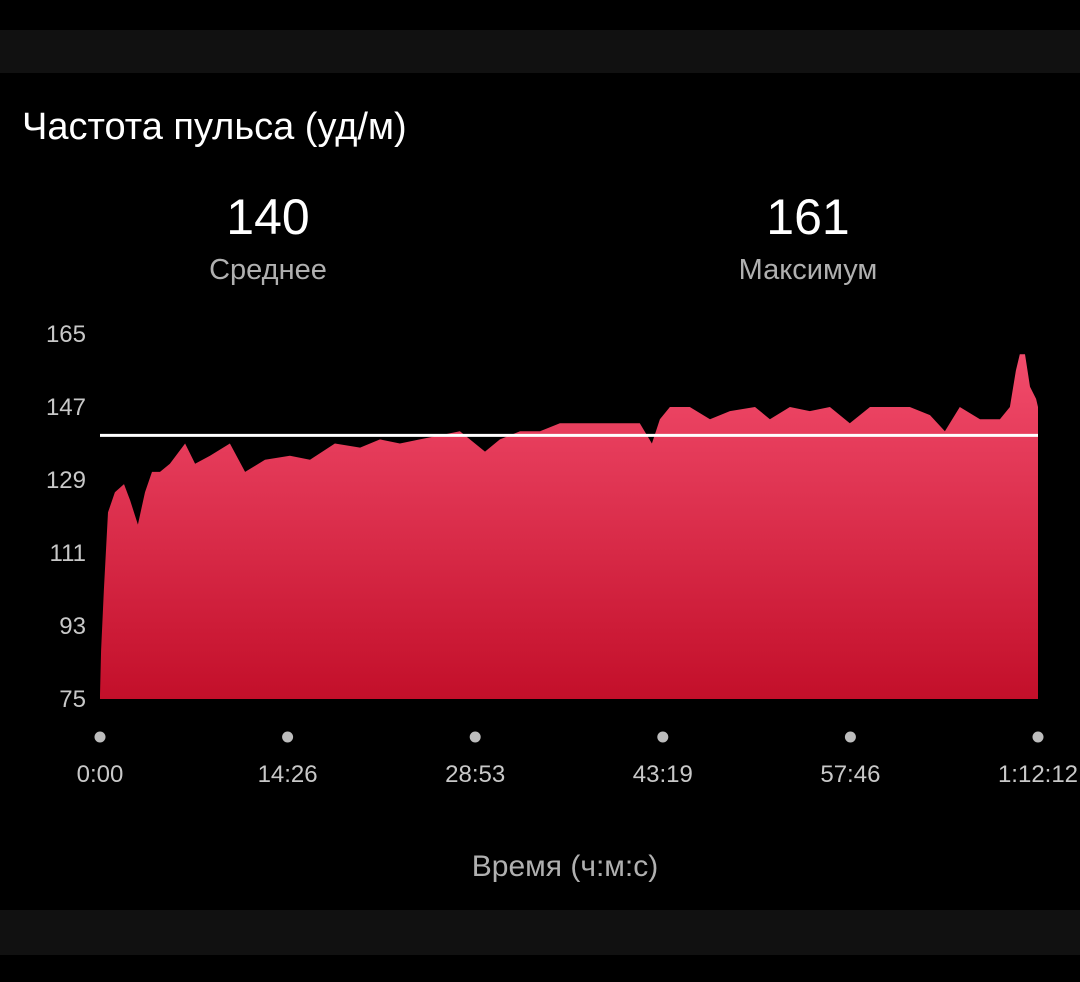  Describe the element at coordinates (1038, 774) in the screenshot. I see `x-tick-label: 1:12:12` at that location.